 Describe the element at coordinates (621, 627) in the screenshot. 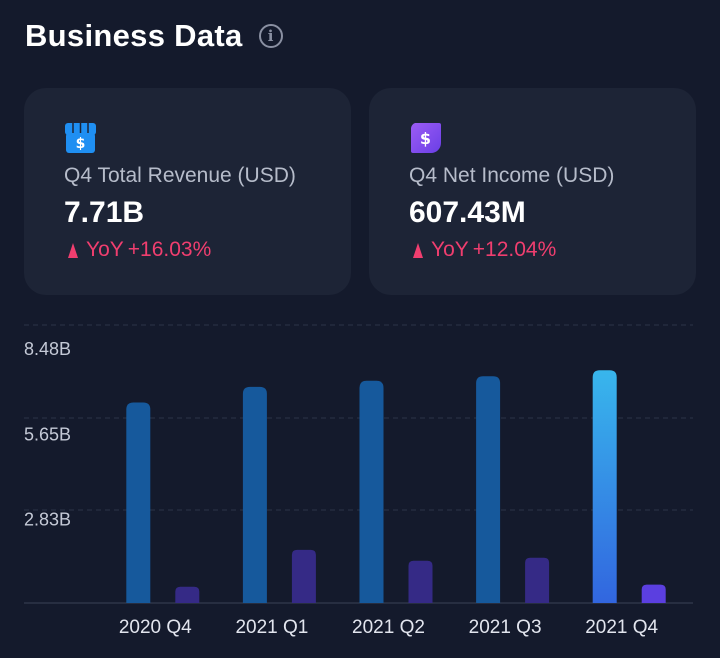

I see `x-tick-label: 2021 Q4` at that location.